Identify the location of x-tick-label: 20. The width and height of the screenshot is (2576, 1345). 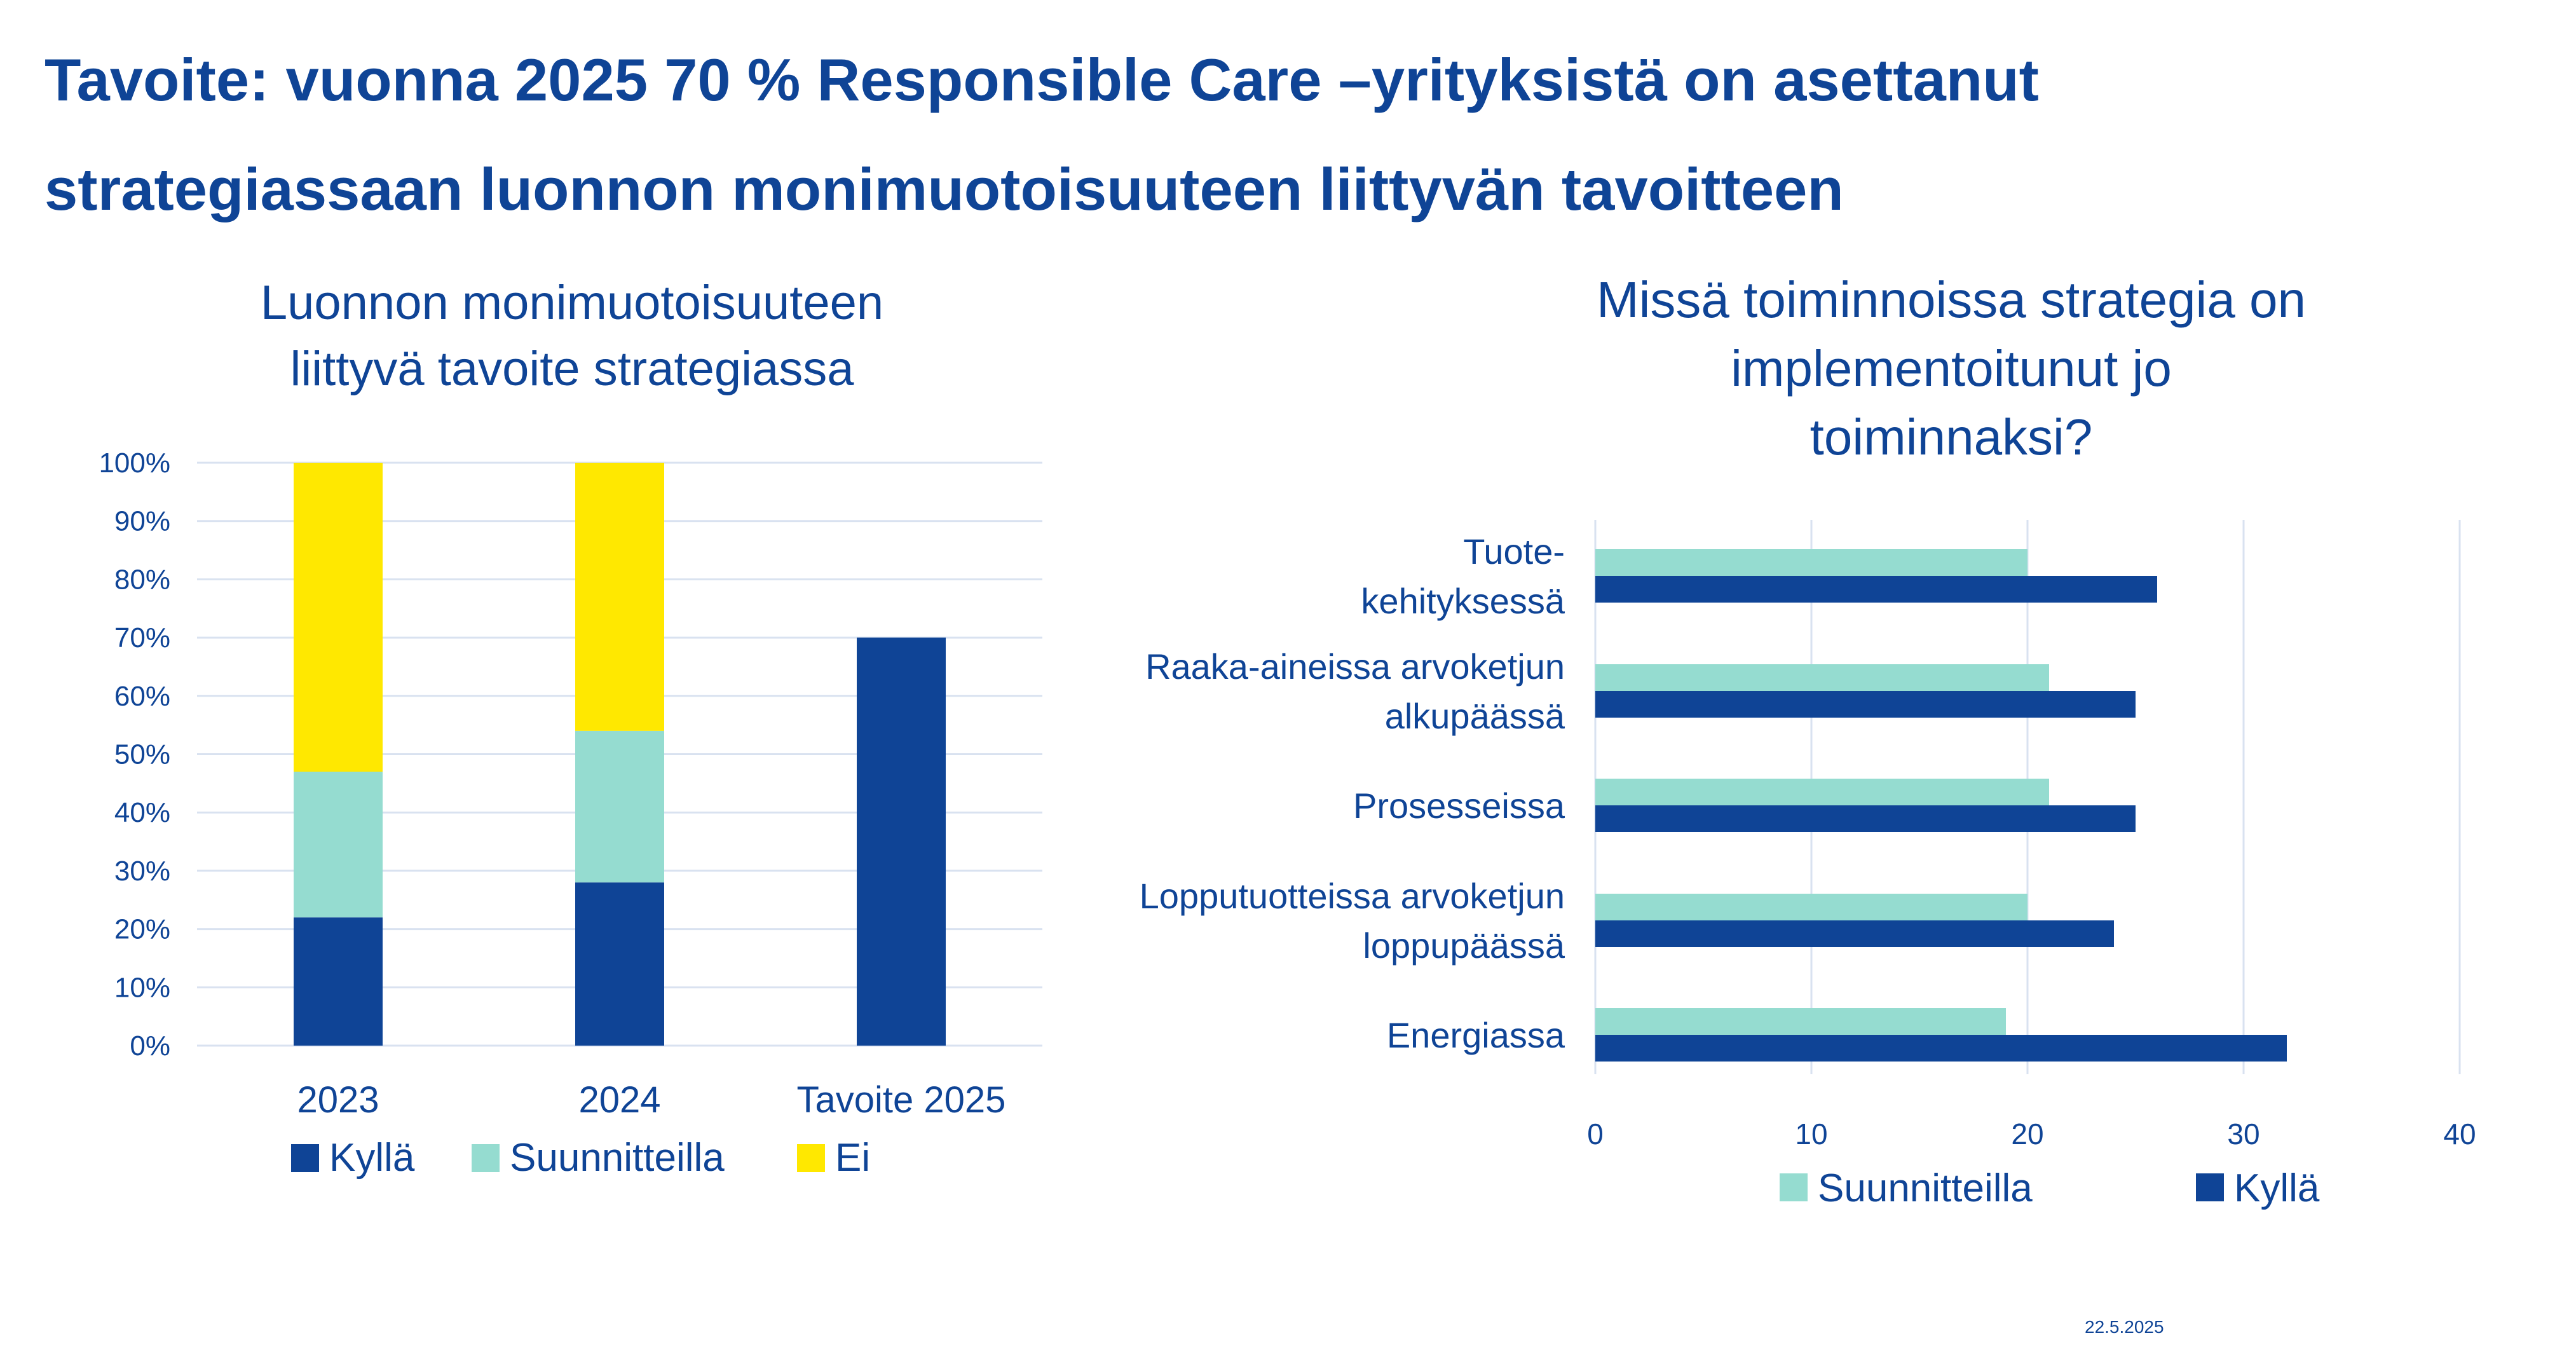
(2027, 1133).